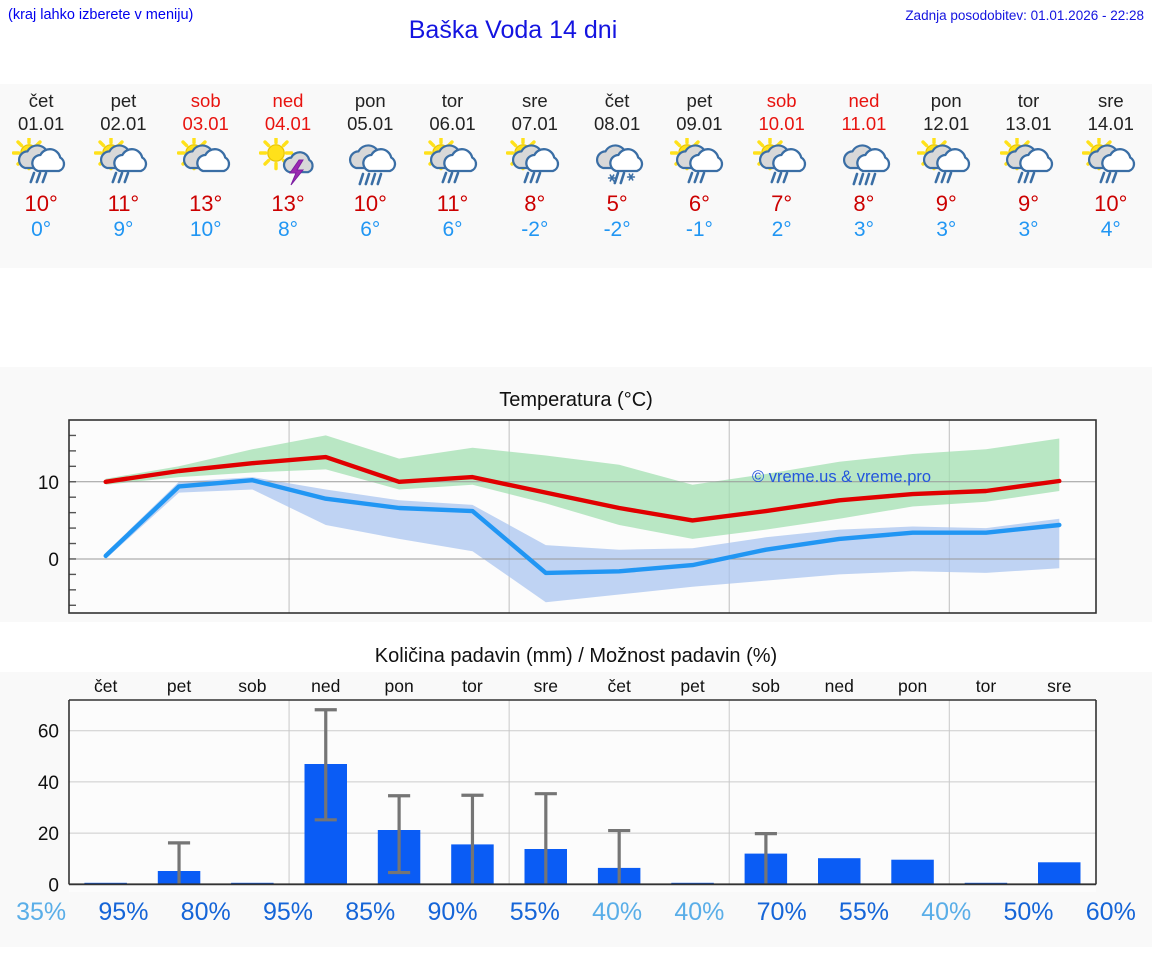 The height and width of the screenshot is (975, 1152). I want to click on day-column: ned 04.01 13° 8°, so click(288, 176).